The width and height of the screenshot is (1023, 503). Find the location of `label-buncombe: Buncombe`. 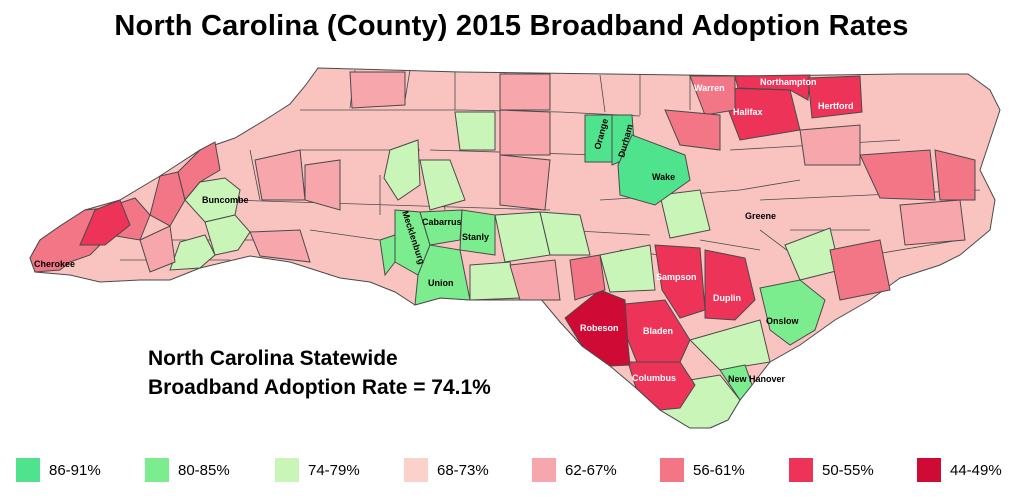

label-buncombe: Buncombe is located at coordinates (225, 200).